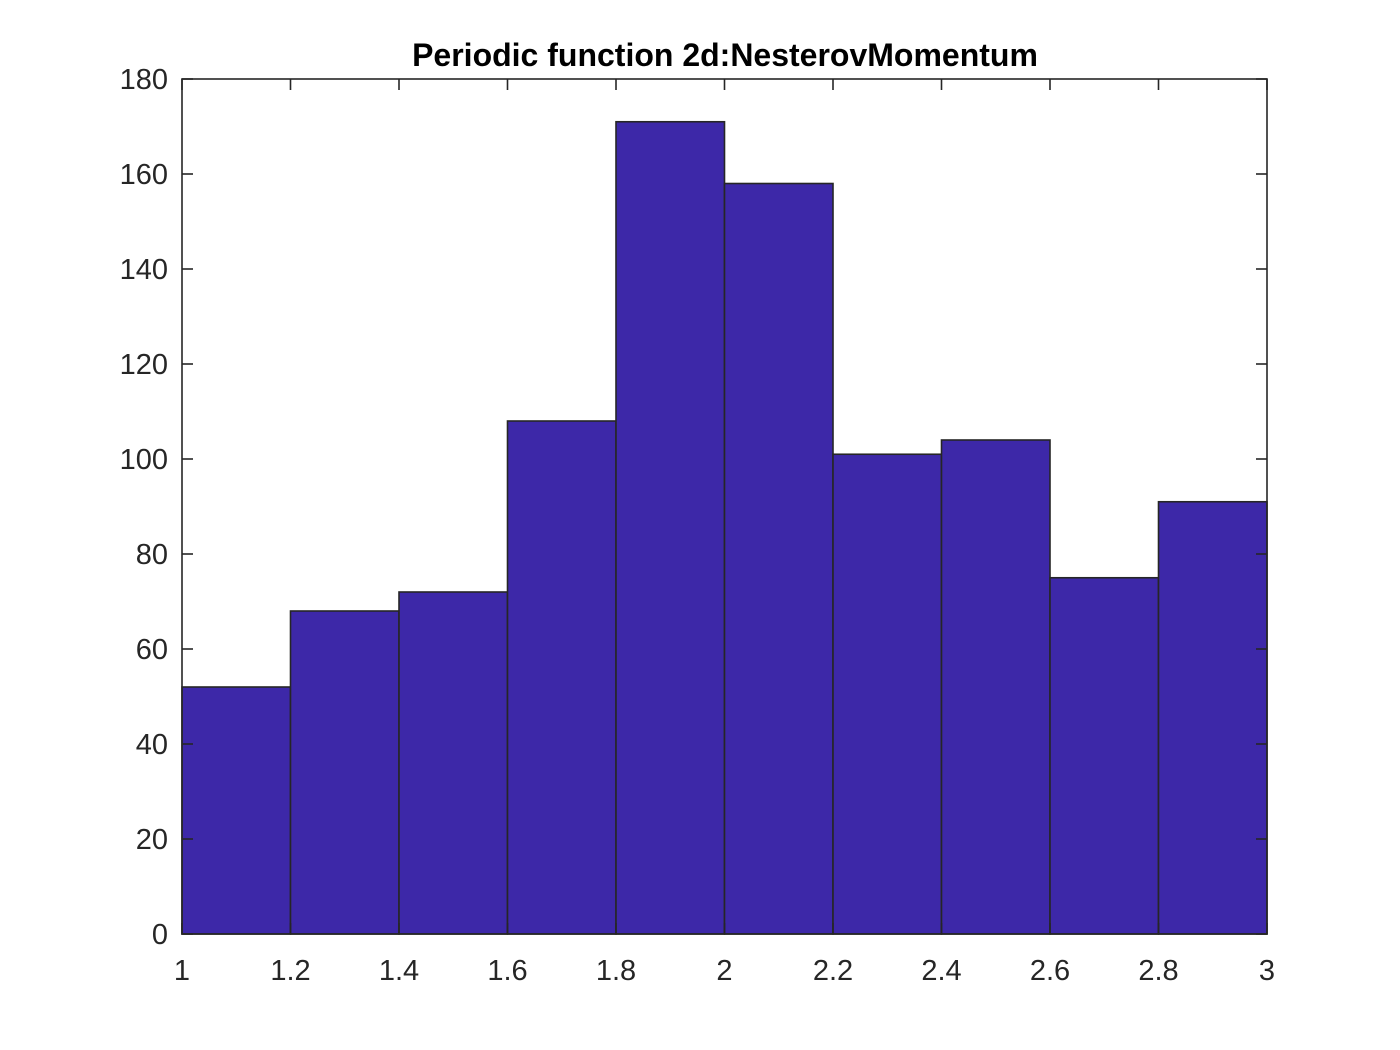 Image resolution: width=1400 pixels, height=1050 pixels. I want to click on y-tick-label: 100, so click(144, 460).